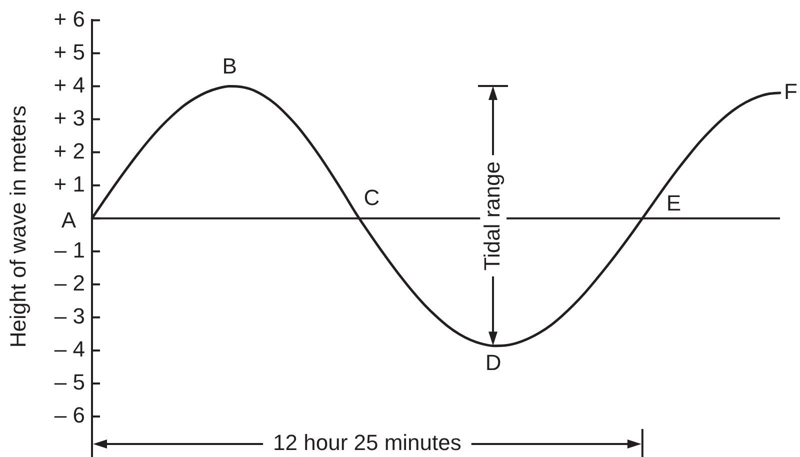  Describe the element at coordinates (69, 19) in the screenshot. I see `y-tick-label: + 6` at that location.